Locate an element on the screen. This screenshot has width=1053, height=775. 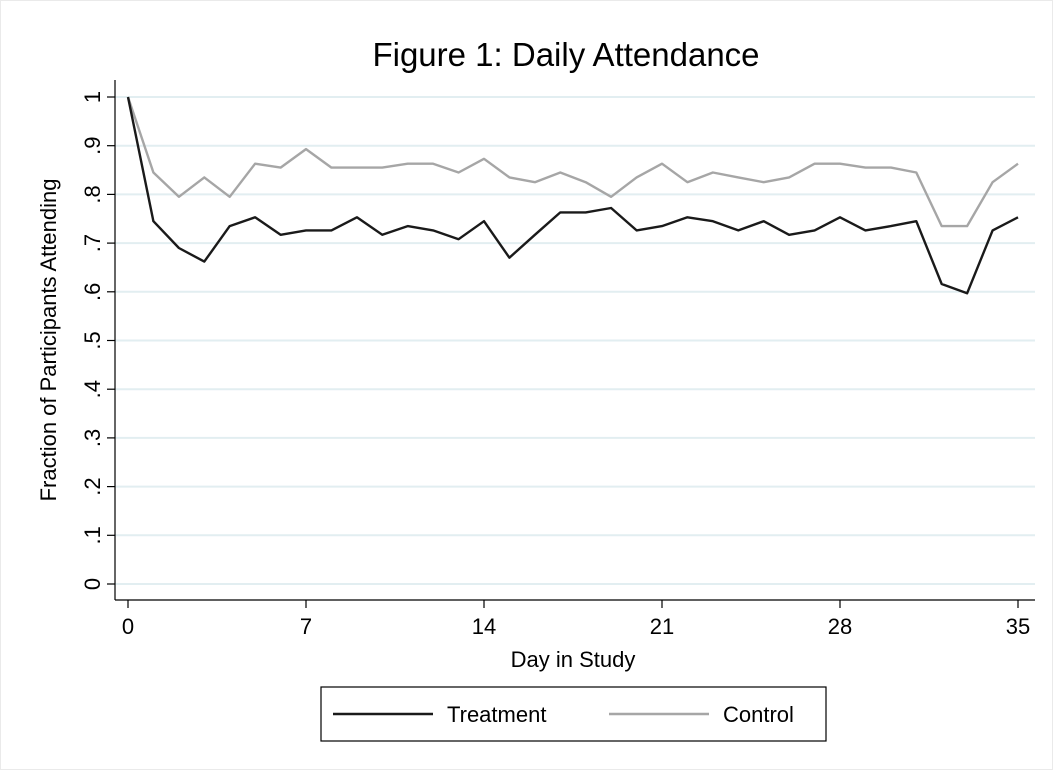
y-axis-label: Fraction of Participants Attending is located at coordinates (48, 340).